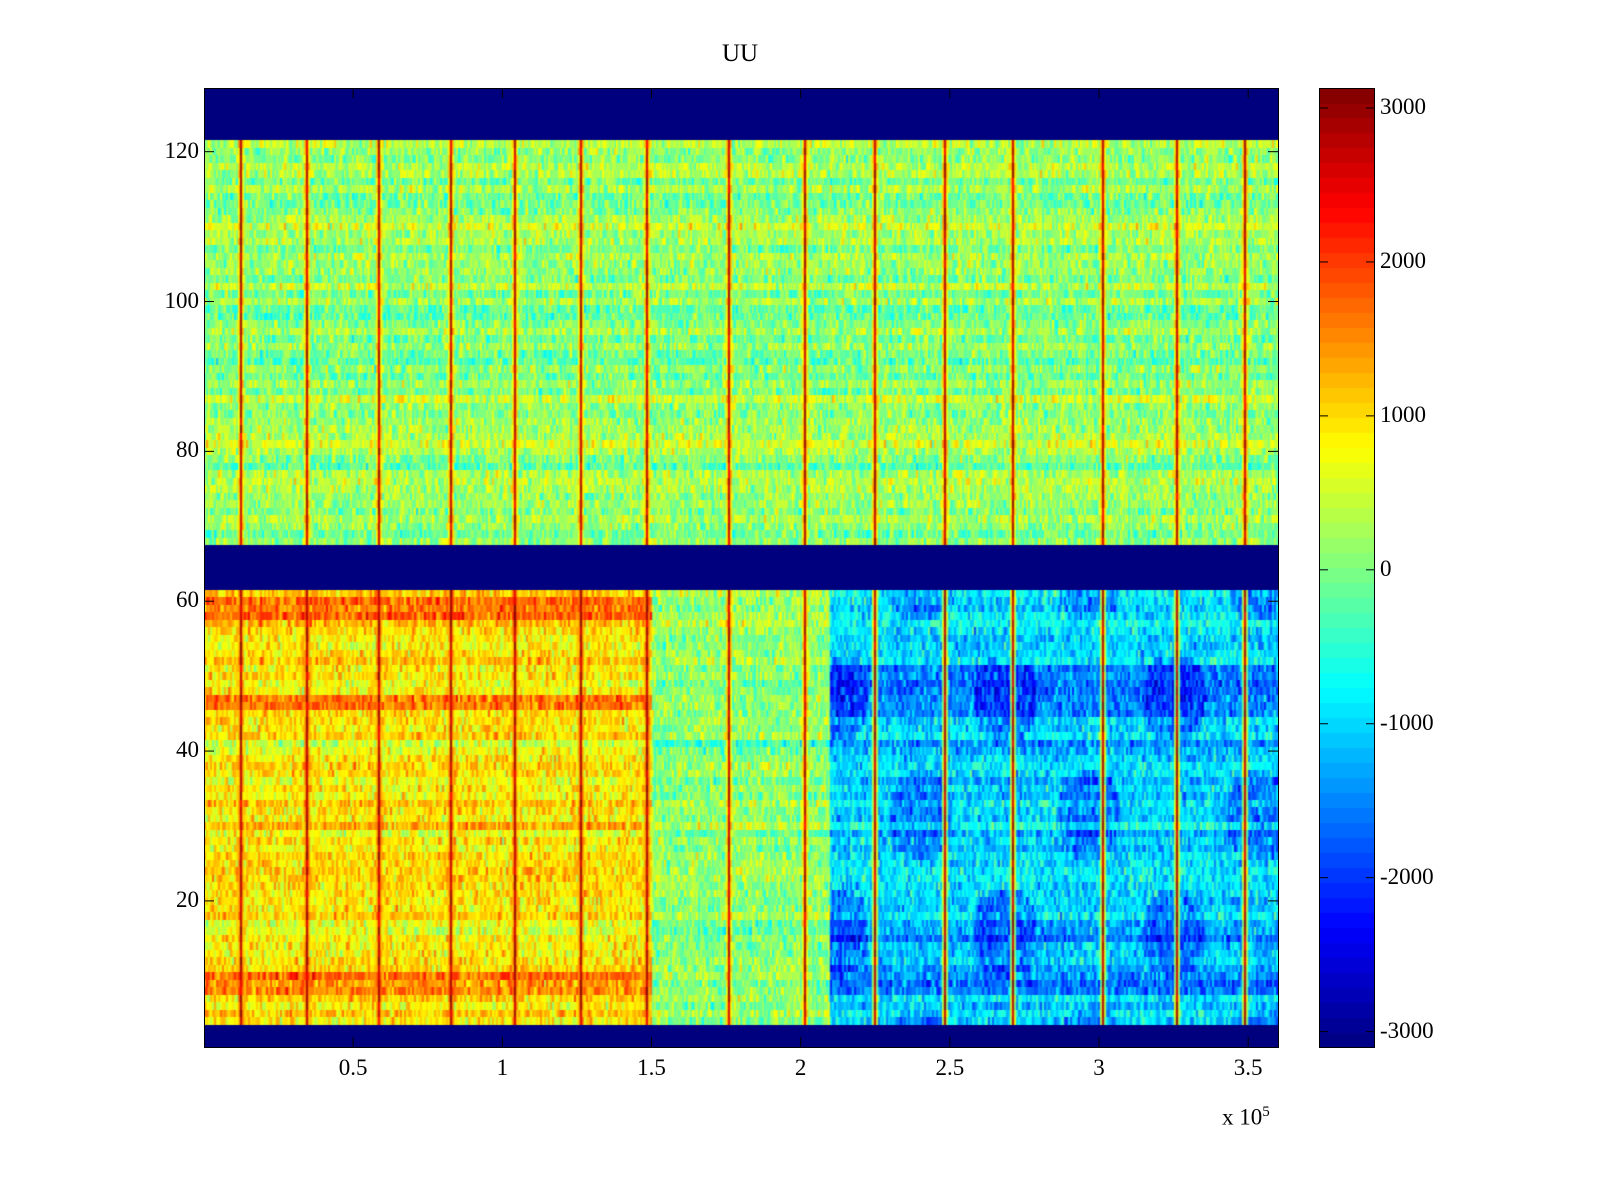  Describe the element at coordinates (651, 1067) in the screenshot. I see `x-tick-label: 1.5` at that location.